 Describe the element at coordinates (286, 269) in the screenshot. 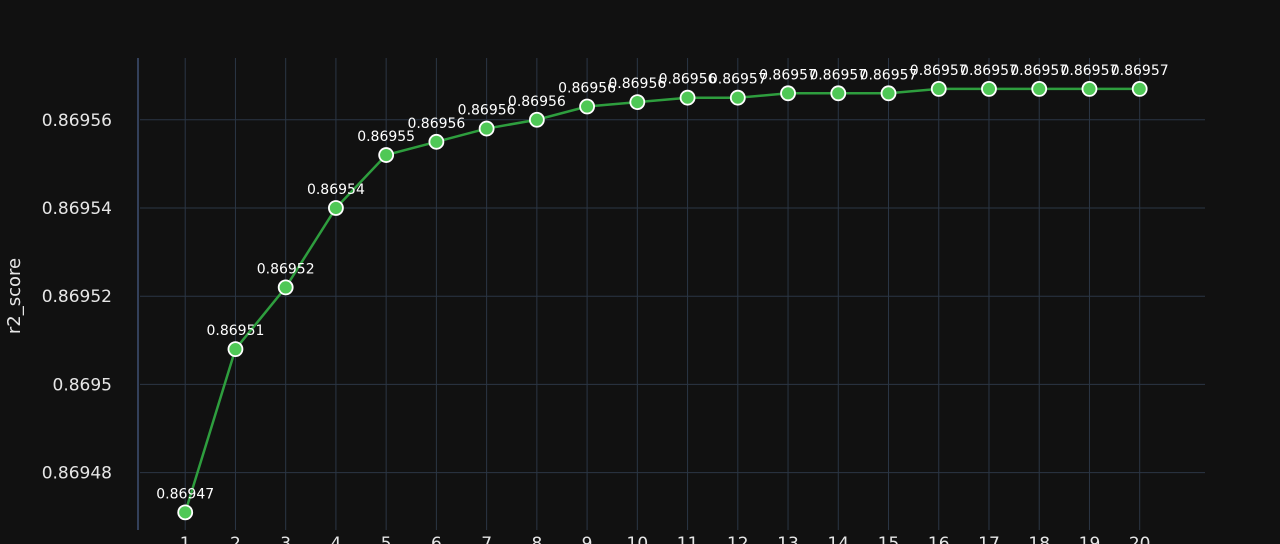

I see `data-label: 0.86952` at that location.